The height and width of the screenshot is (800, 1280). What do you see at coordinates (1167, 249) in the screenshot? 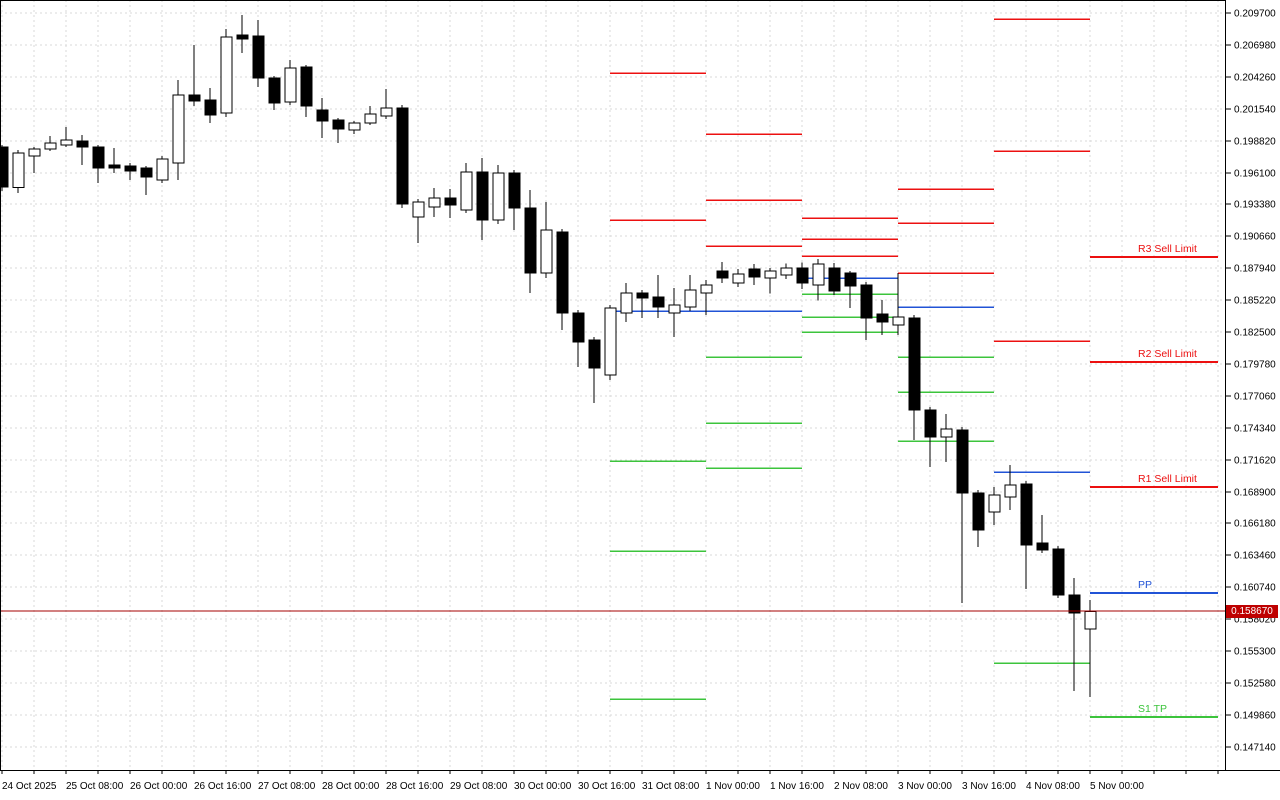
I see `pivot-label-r3-sell-limit: R3 Sell Limit` at bounding box center [1167, 249].